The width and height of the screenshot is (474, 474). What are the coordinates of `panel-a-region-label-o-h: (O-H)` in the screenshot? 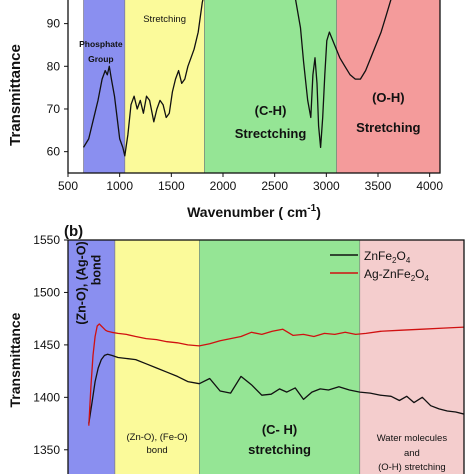 It's located at (388, 97).